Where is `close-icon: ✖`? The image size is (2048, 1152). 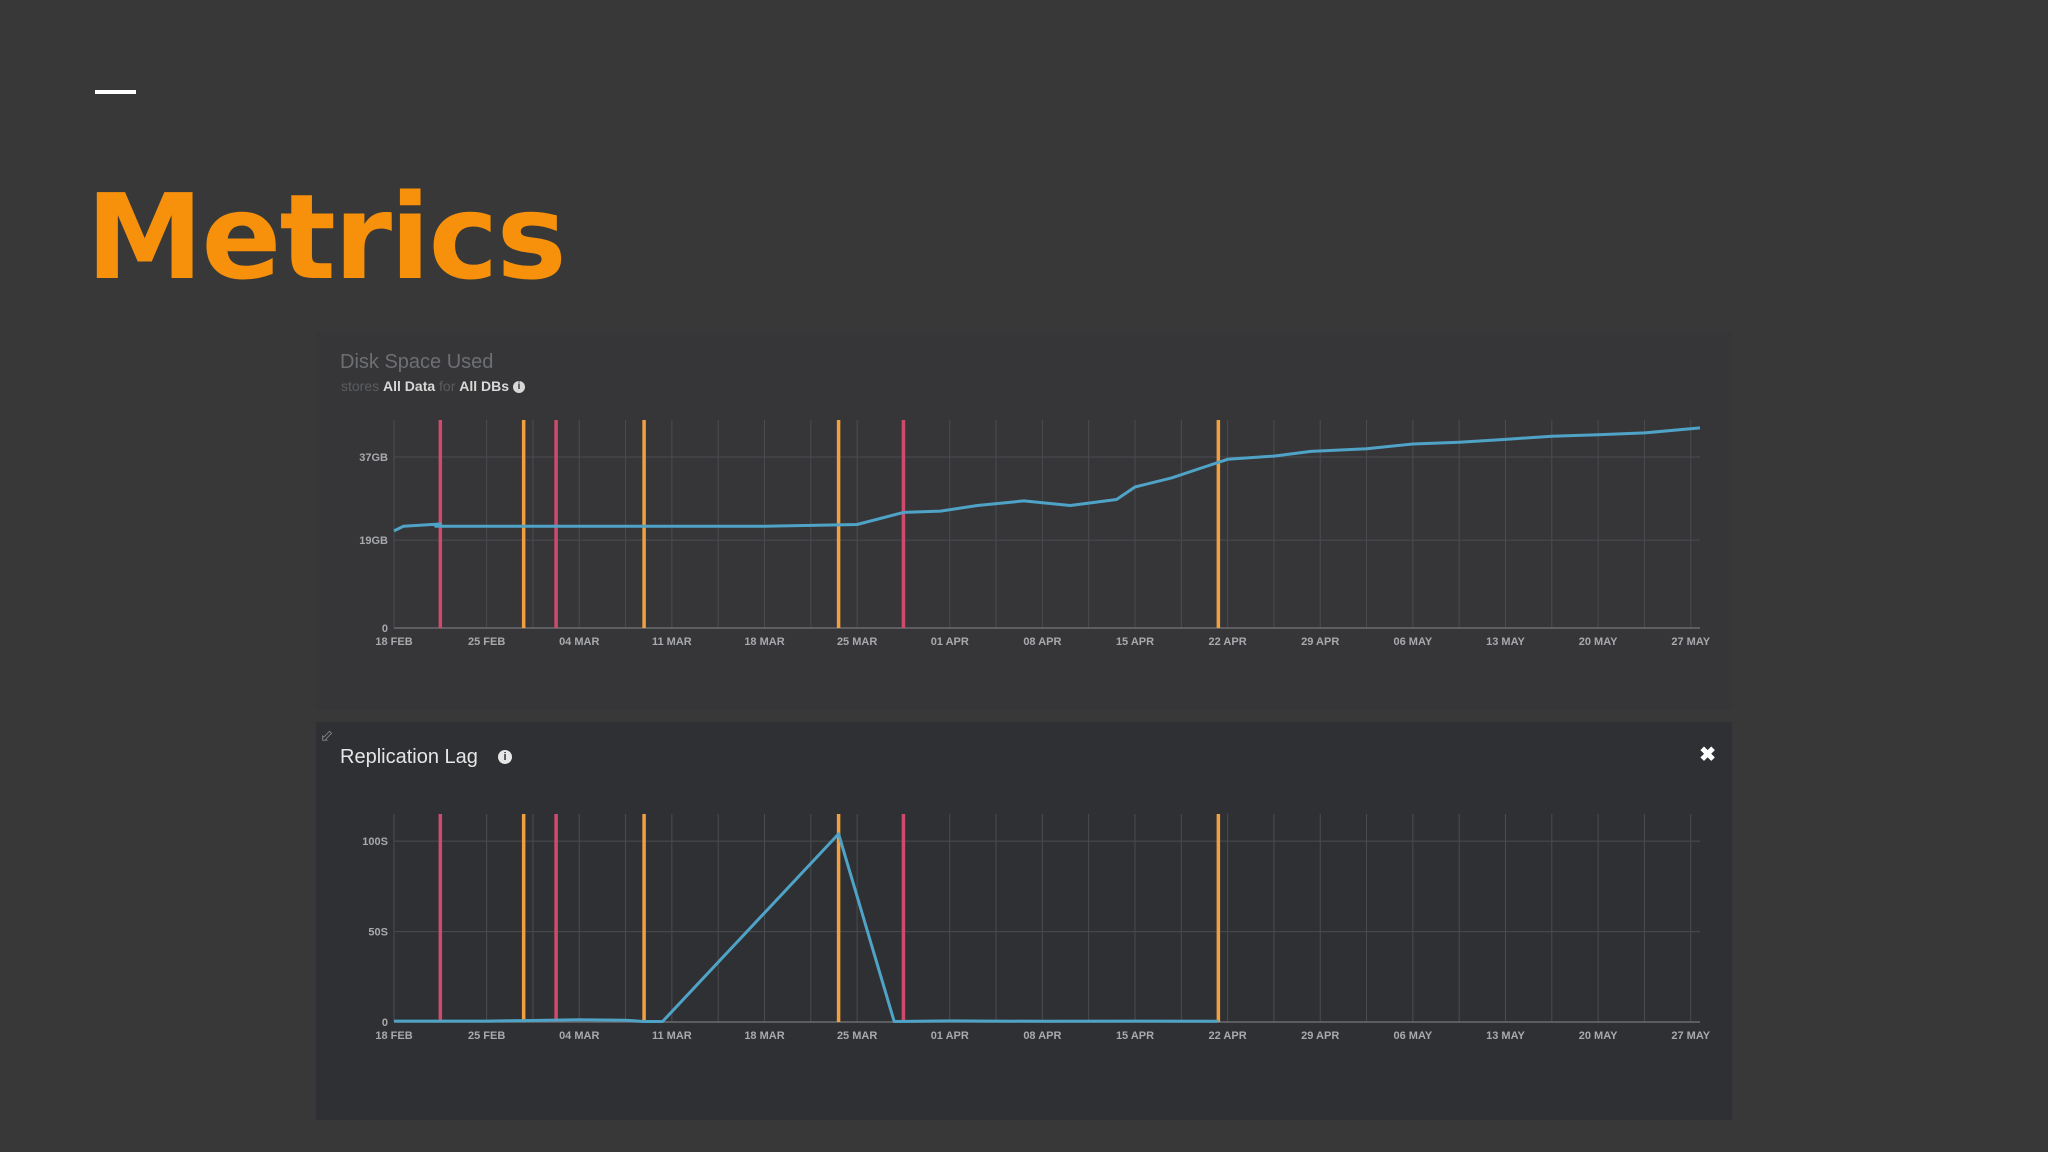
close-icon: ✖ is located at coordinates (1707, 755).